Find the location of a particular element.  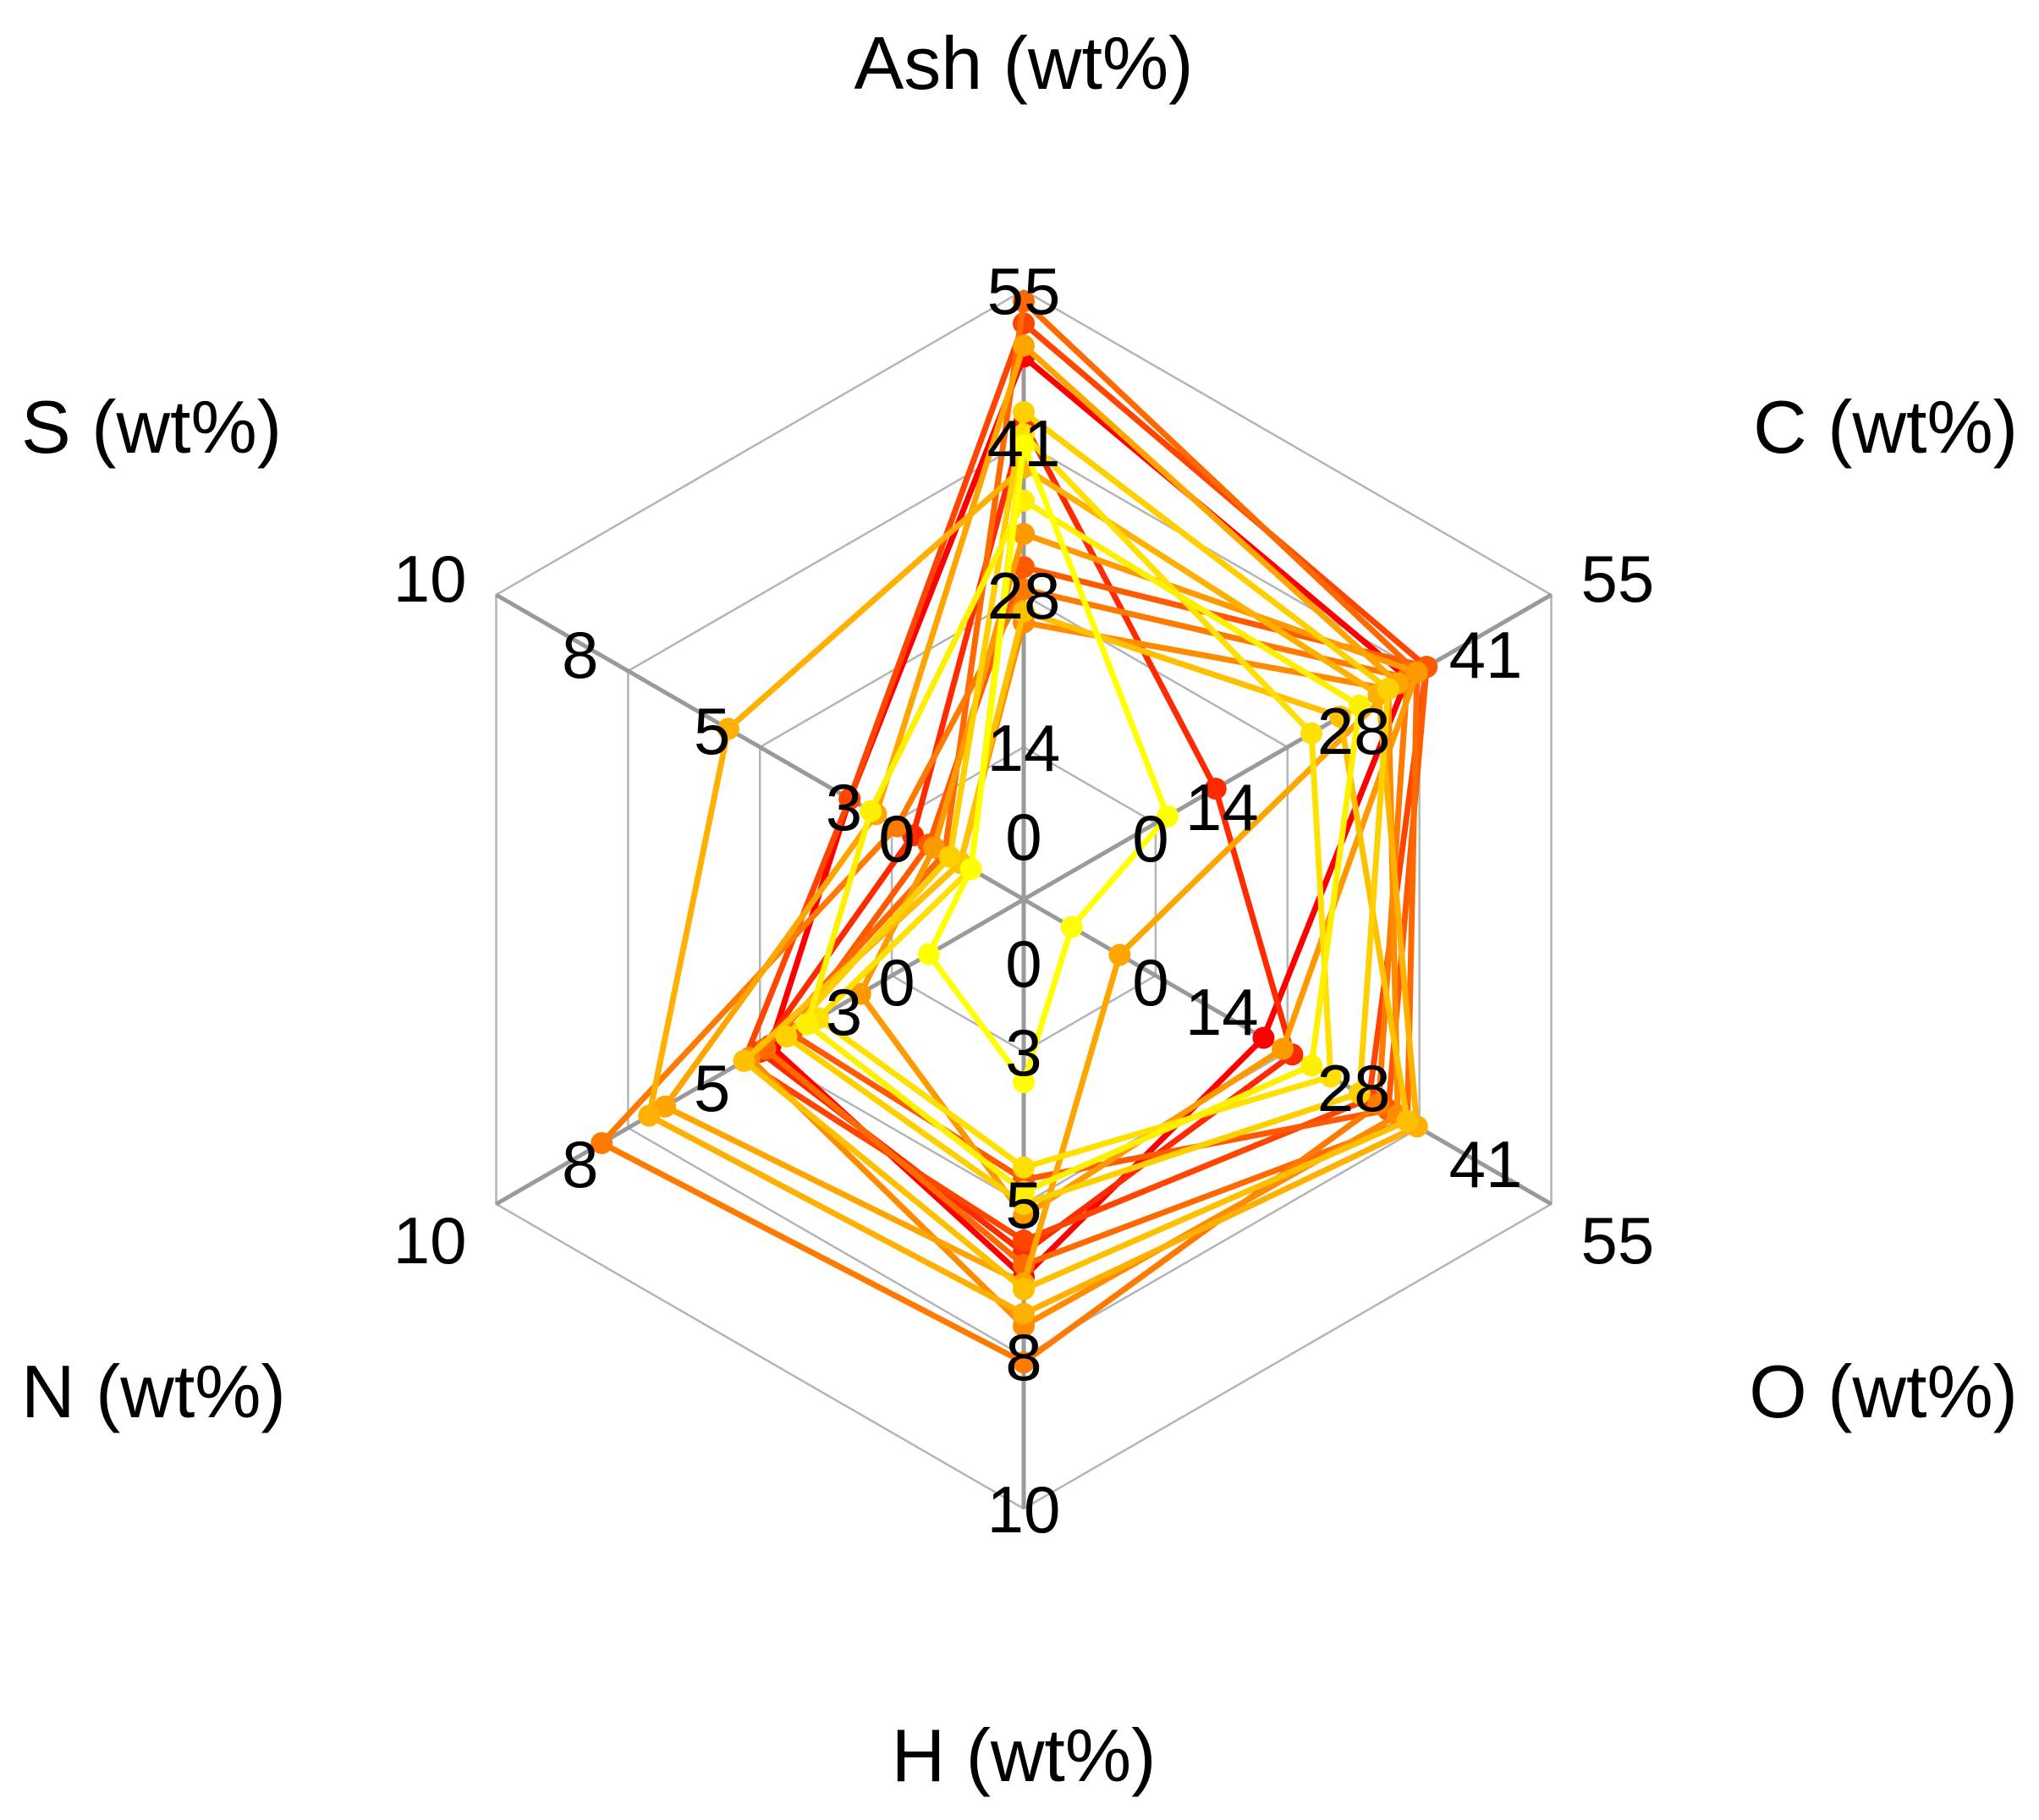

axis-title: Ash (wt%) is located at coordinates (1024, 63).